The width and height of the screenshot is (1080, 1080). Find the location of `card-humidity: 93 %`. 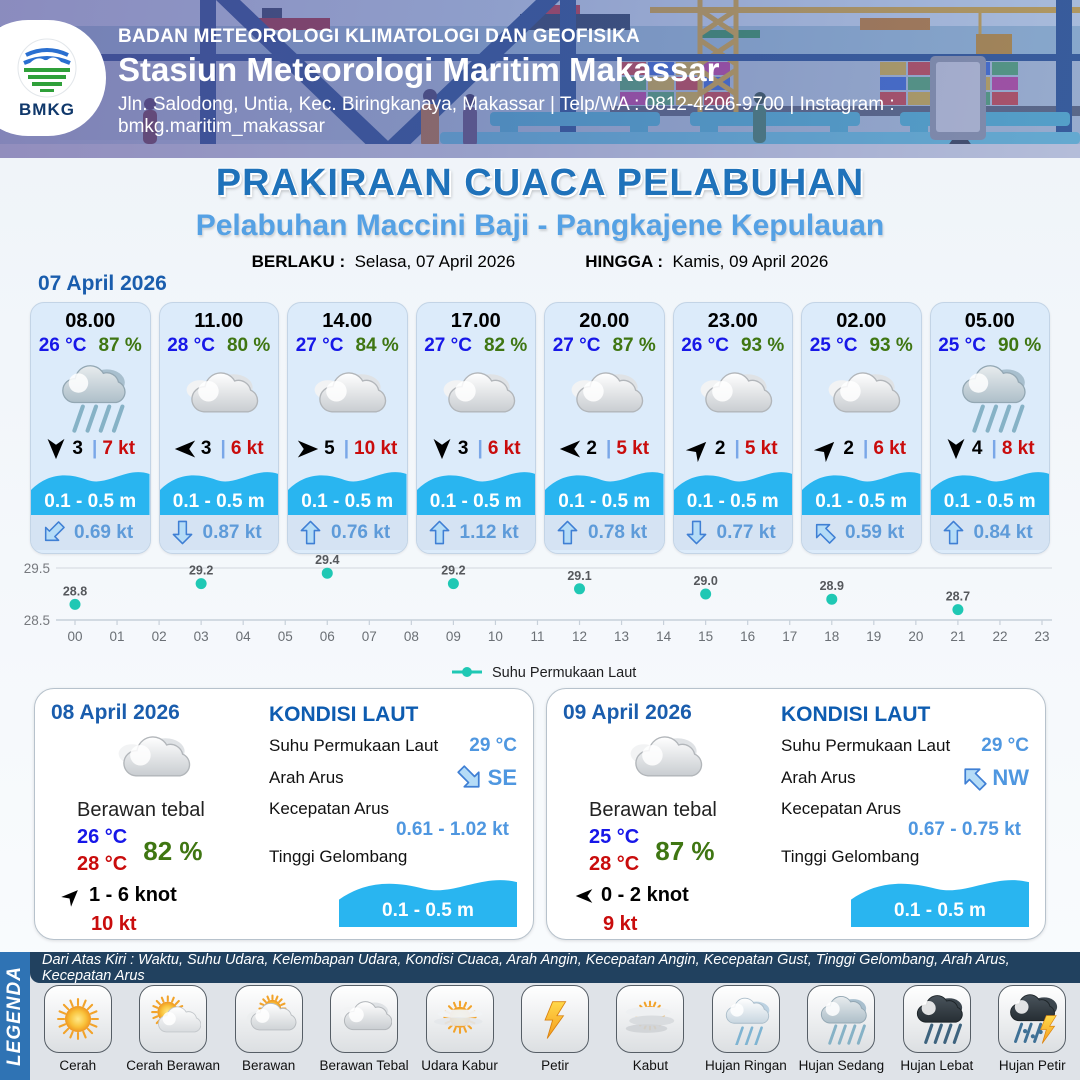

card-humidity: 93 % is located at coordinates (891, 345).